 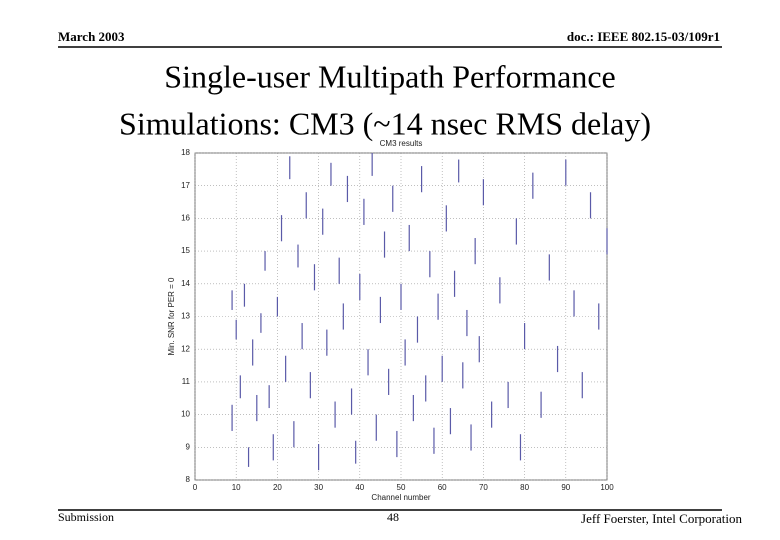 What do you see at coordinates (236, 487) in the screenshot?
I see `x-tick-label: 10` at bounding box center [236, 487].